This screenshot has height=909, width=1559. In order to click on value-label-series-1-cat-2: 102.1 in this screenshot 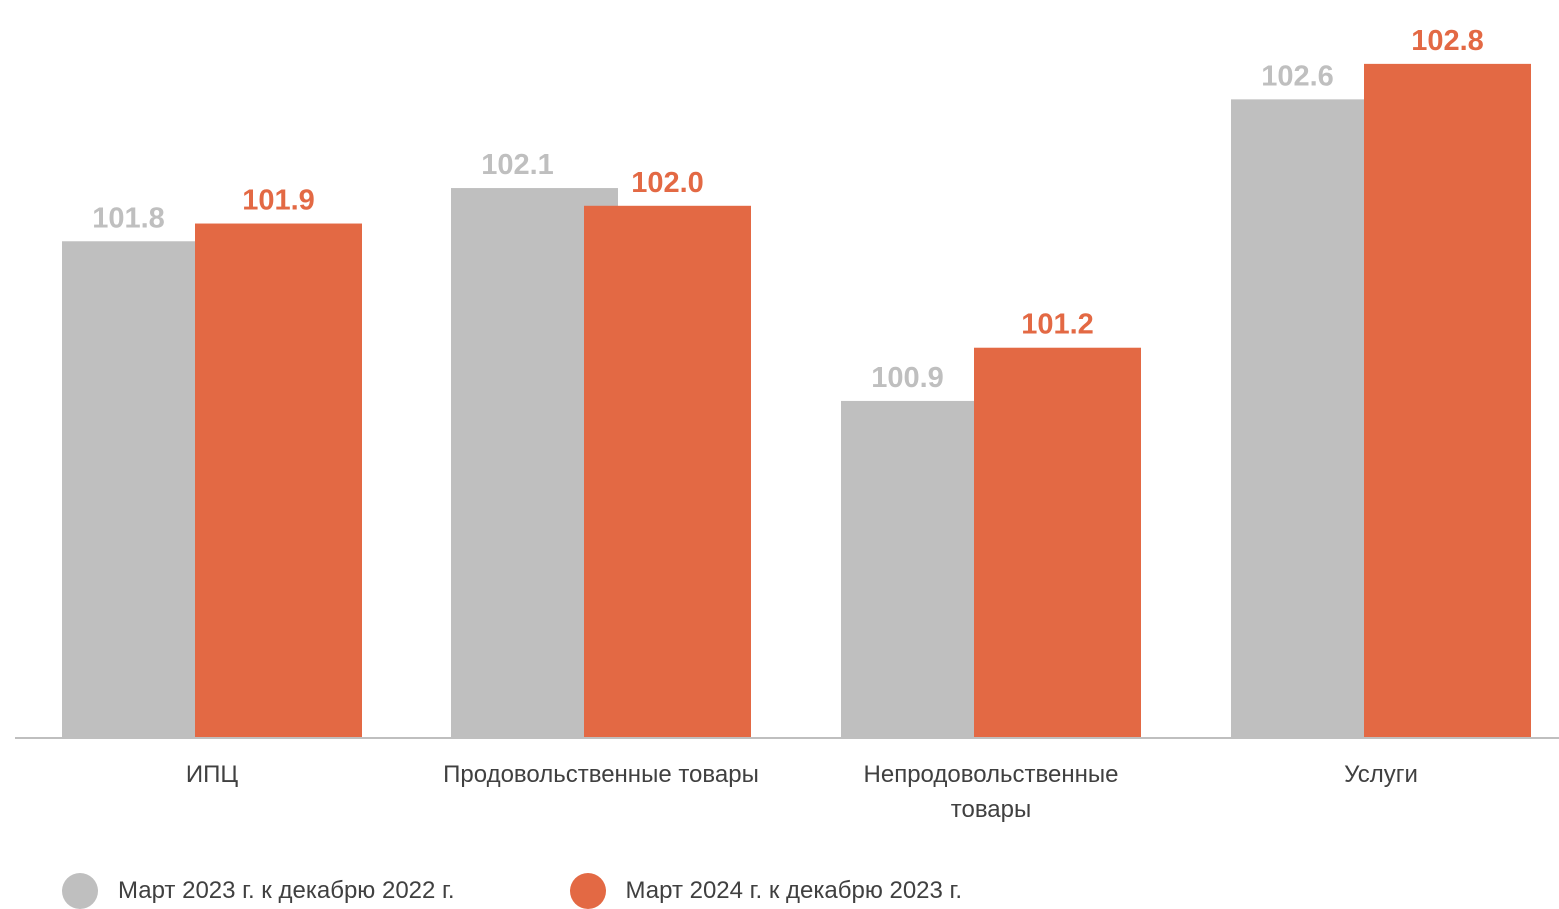, I will do `click(517, 165)`.